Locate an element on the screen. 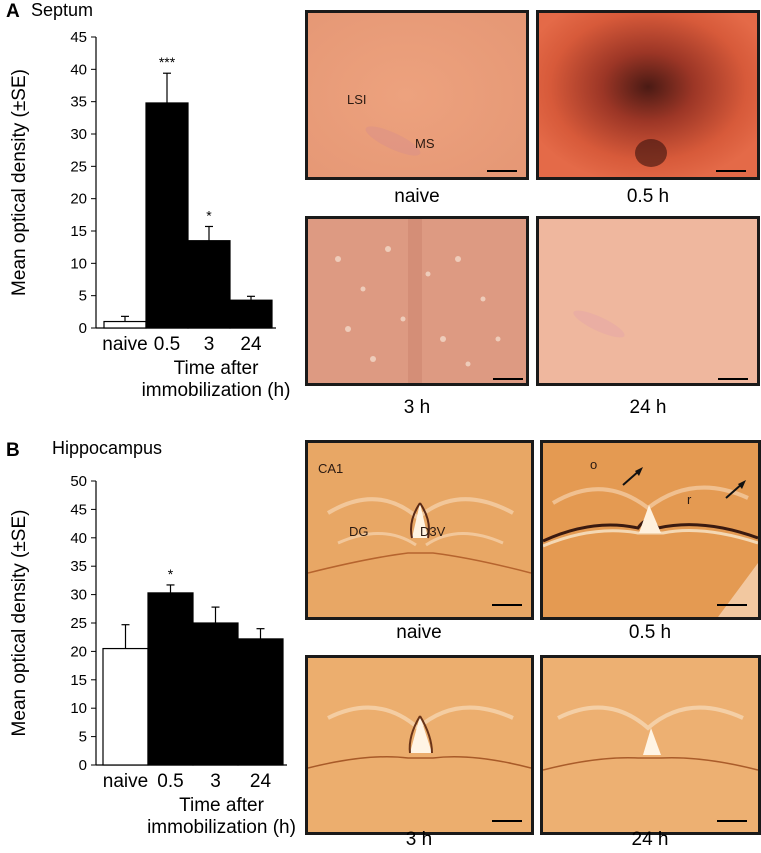 The width and height of the screenshot is (761, 853). o-label: o is located at coordinates (594, 464).